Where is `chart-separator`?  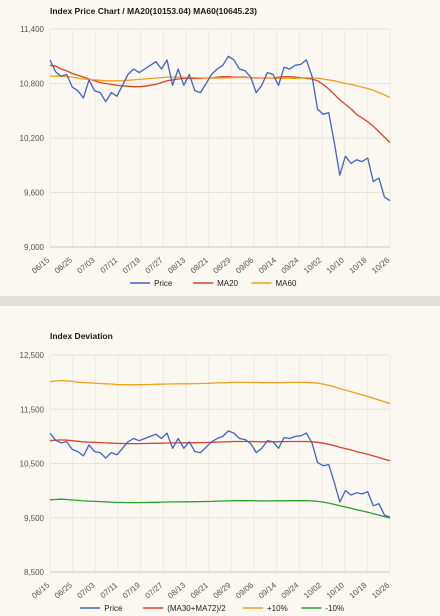 chart-separator is located at coordinates (220, 301).